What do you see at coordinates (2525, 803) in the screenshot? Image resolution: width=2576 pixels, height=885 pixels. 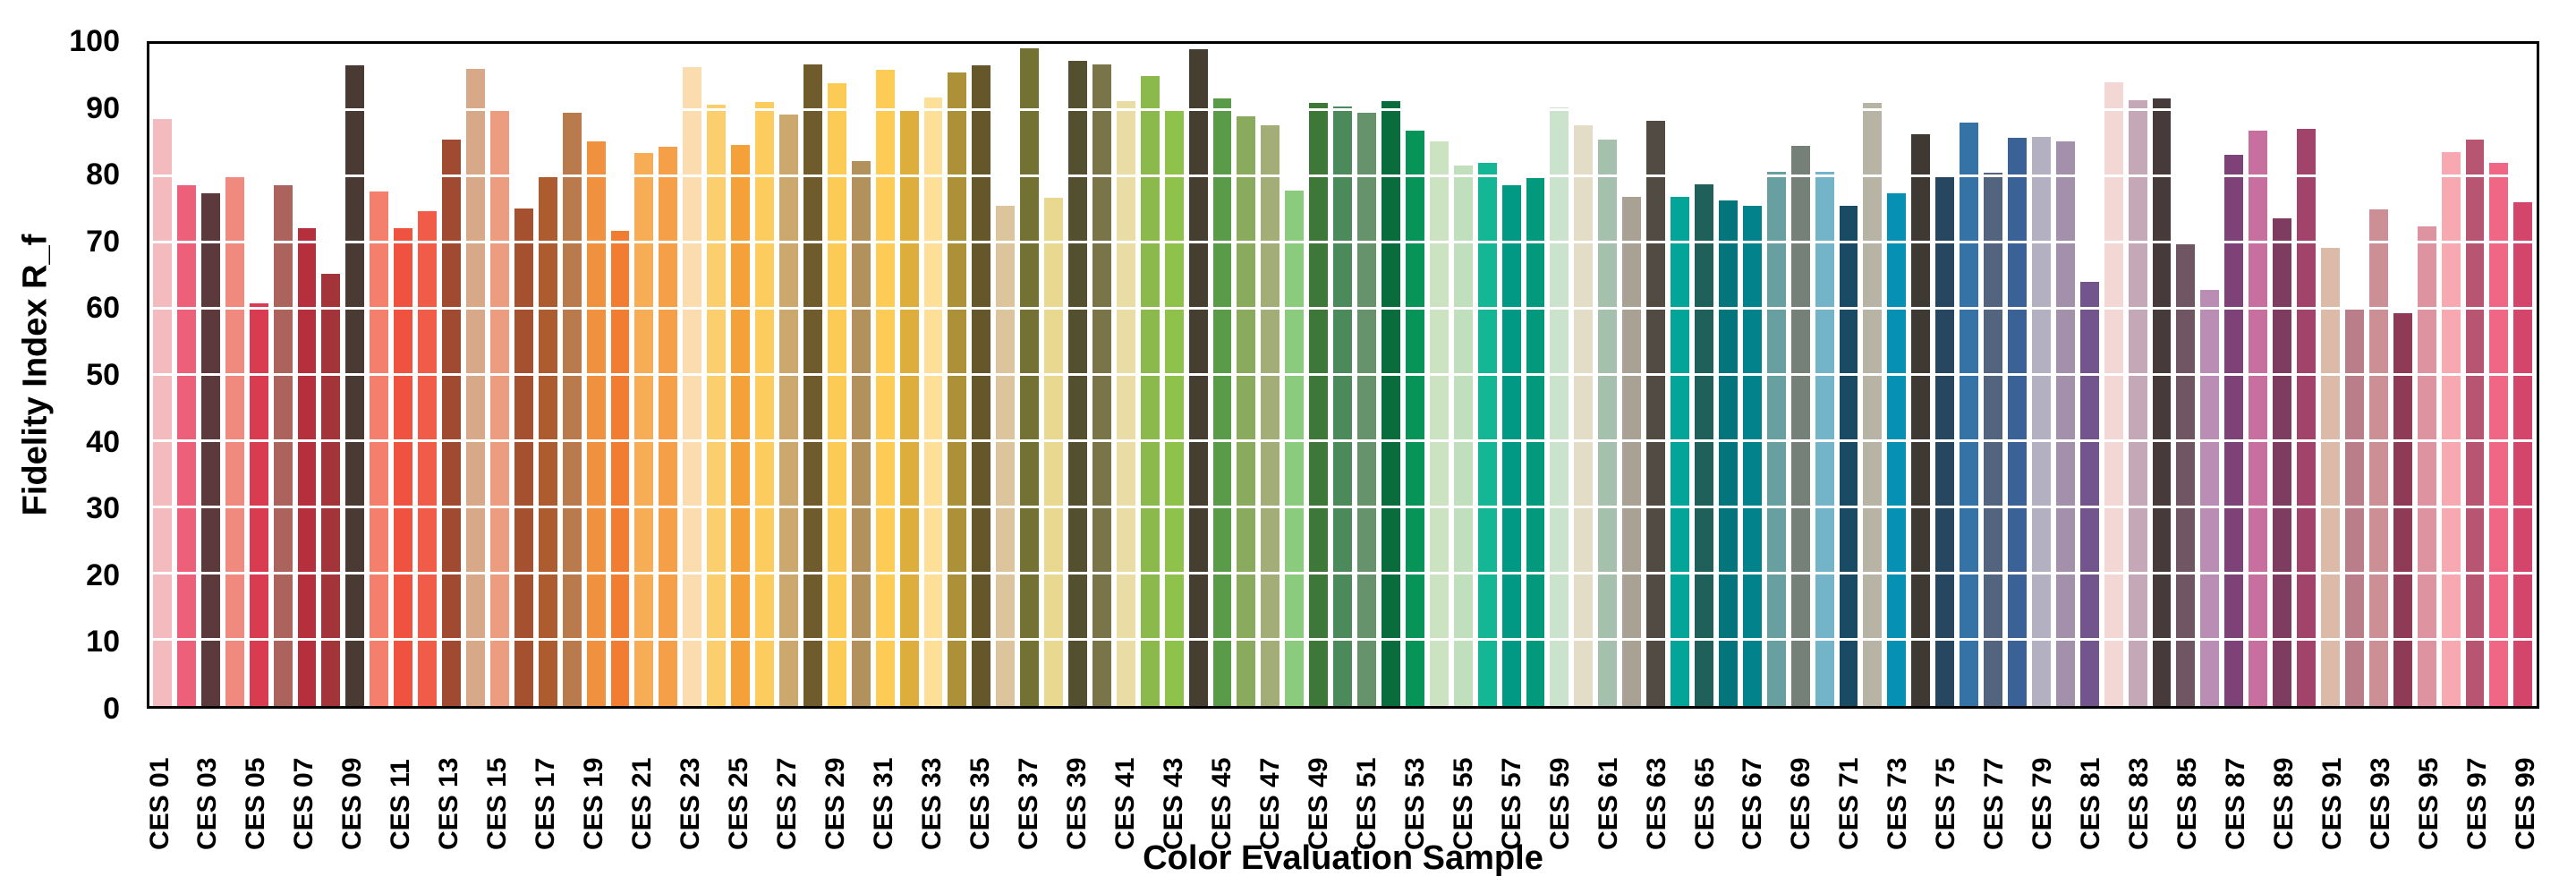 I see `x-tick-CES-99: CES 99` at bounding box center [2525, 803].